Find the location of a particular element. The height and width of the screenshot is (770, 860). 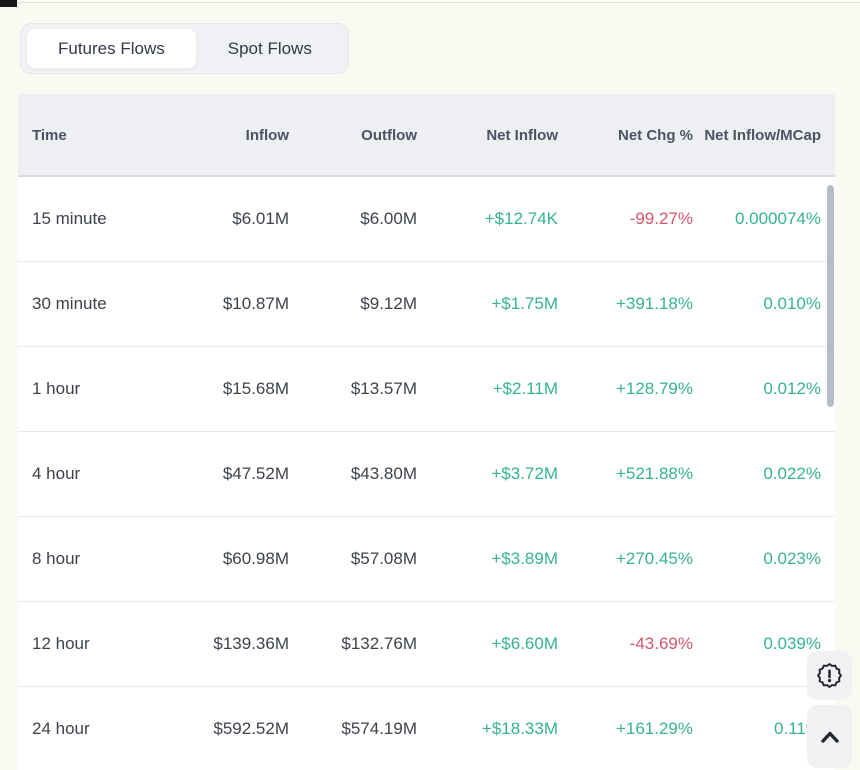

net-chg-cell: -99.27% is located at coordinates (661, 218).